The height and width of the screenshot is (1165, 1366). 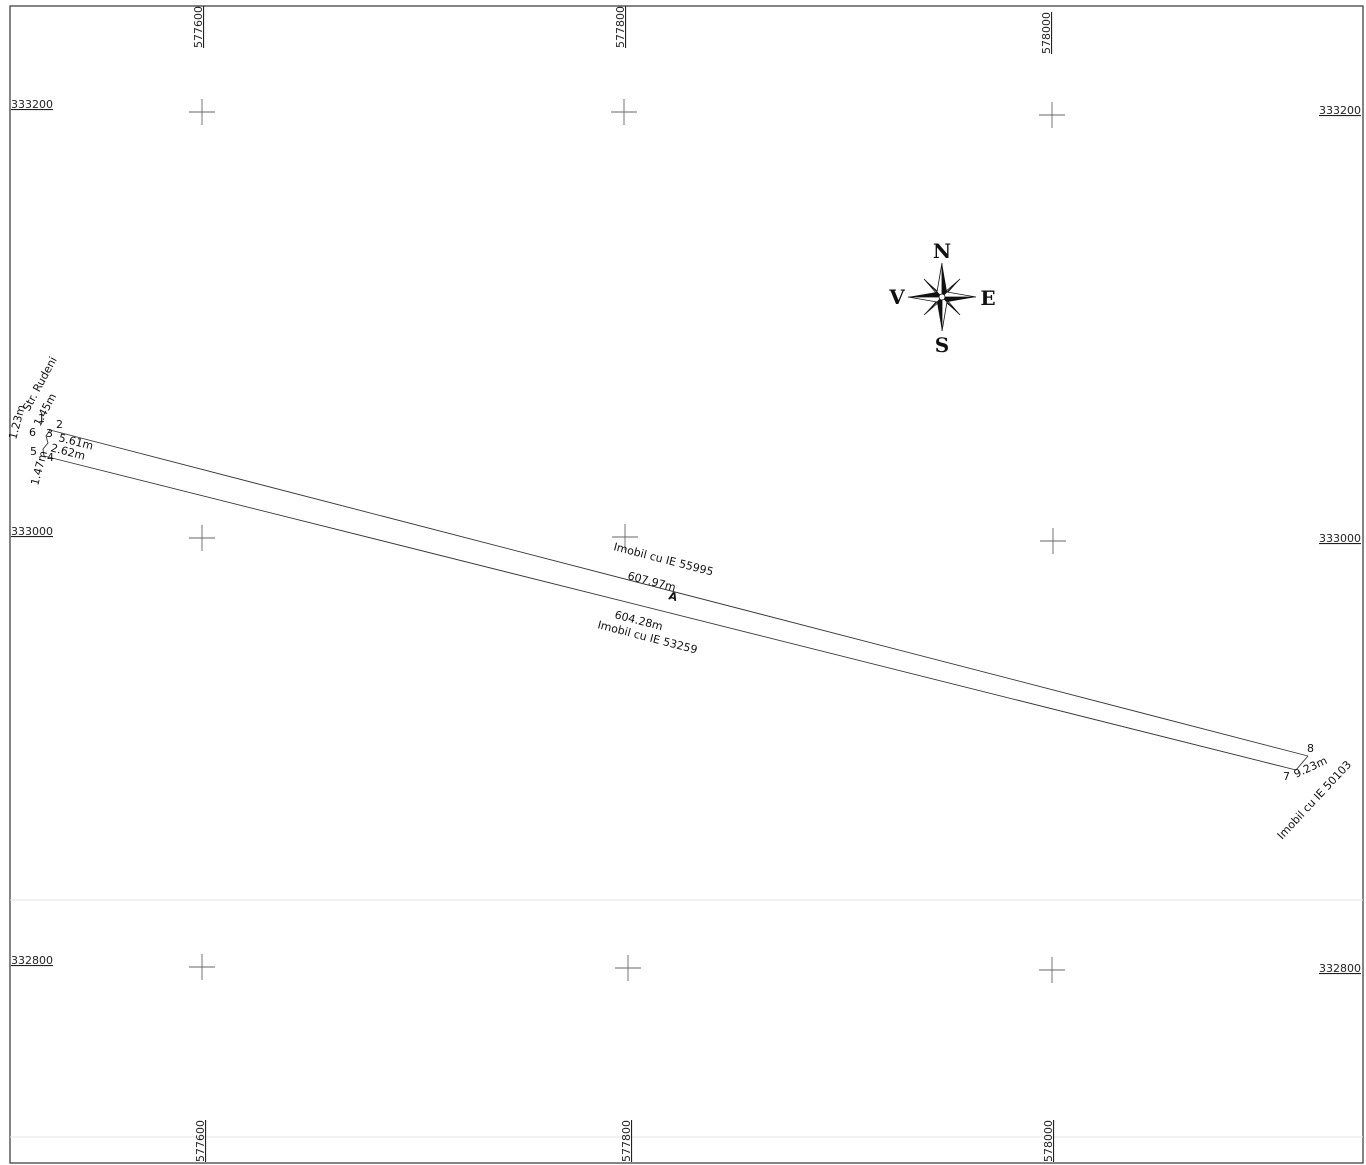 I want to click on easting-label-bottom: 577600, so click(x=200, y=1141).